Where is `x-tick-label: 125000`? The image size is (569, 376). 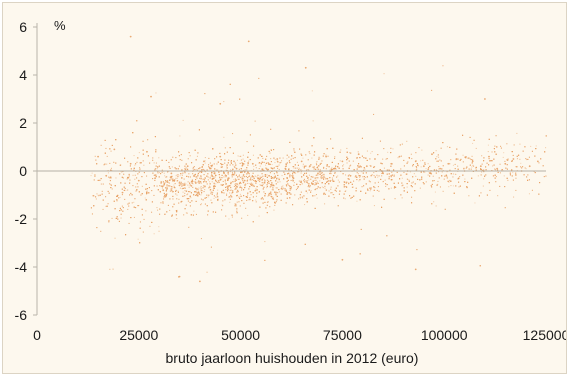 x-tick-label: 125000 is located at coordinates (544, 335).